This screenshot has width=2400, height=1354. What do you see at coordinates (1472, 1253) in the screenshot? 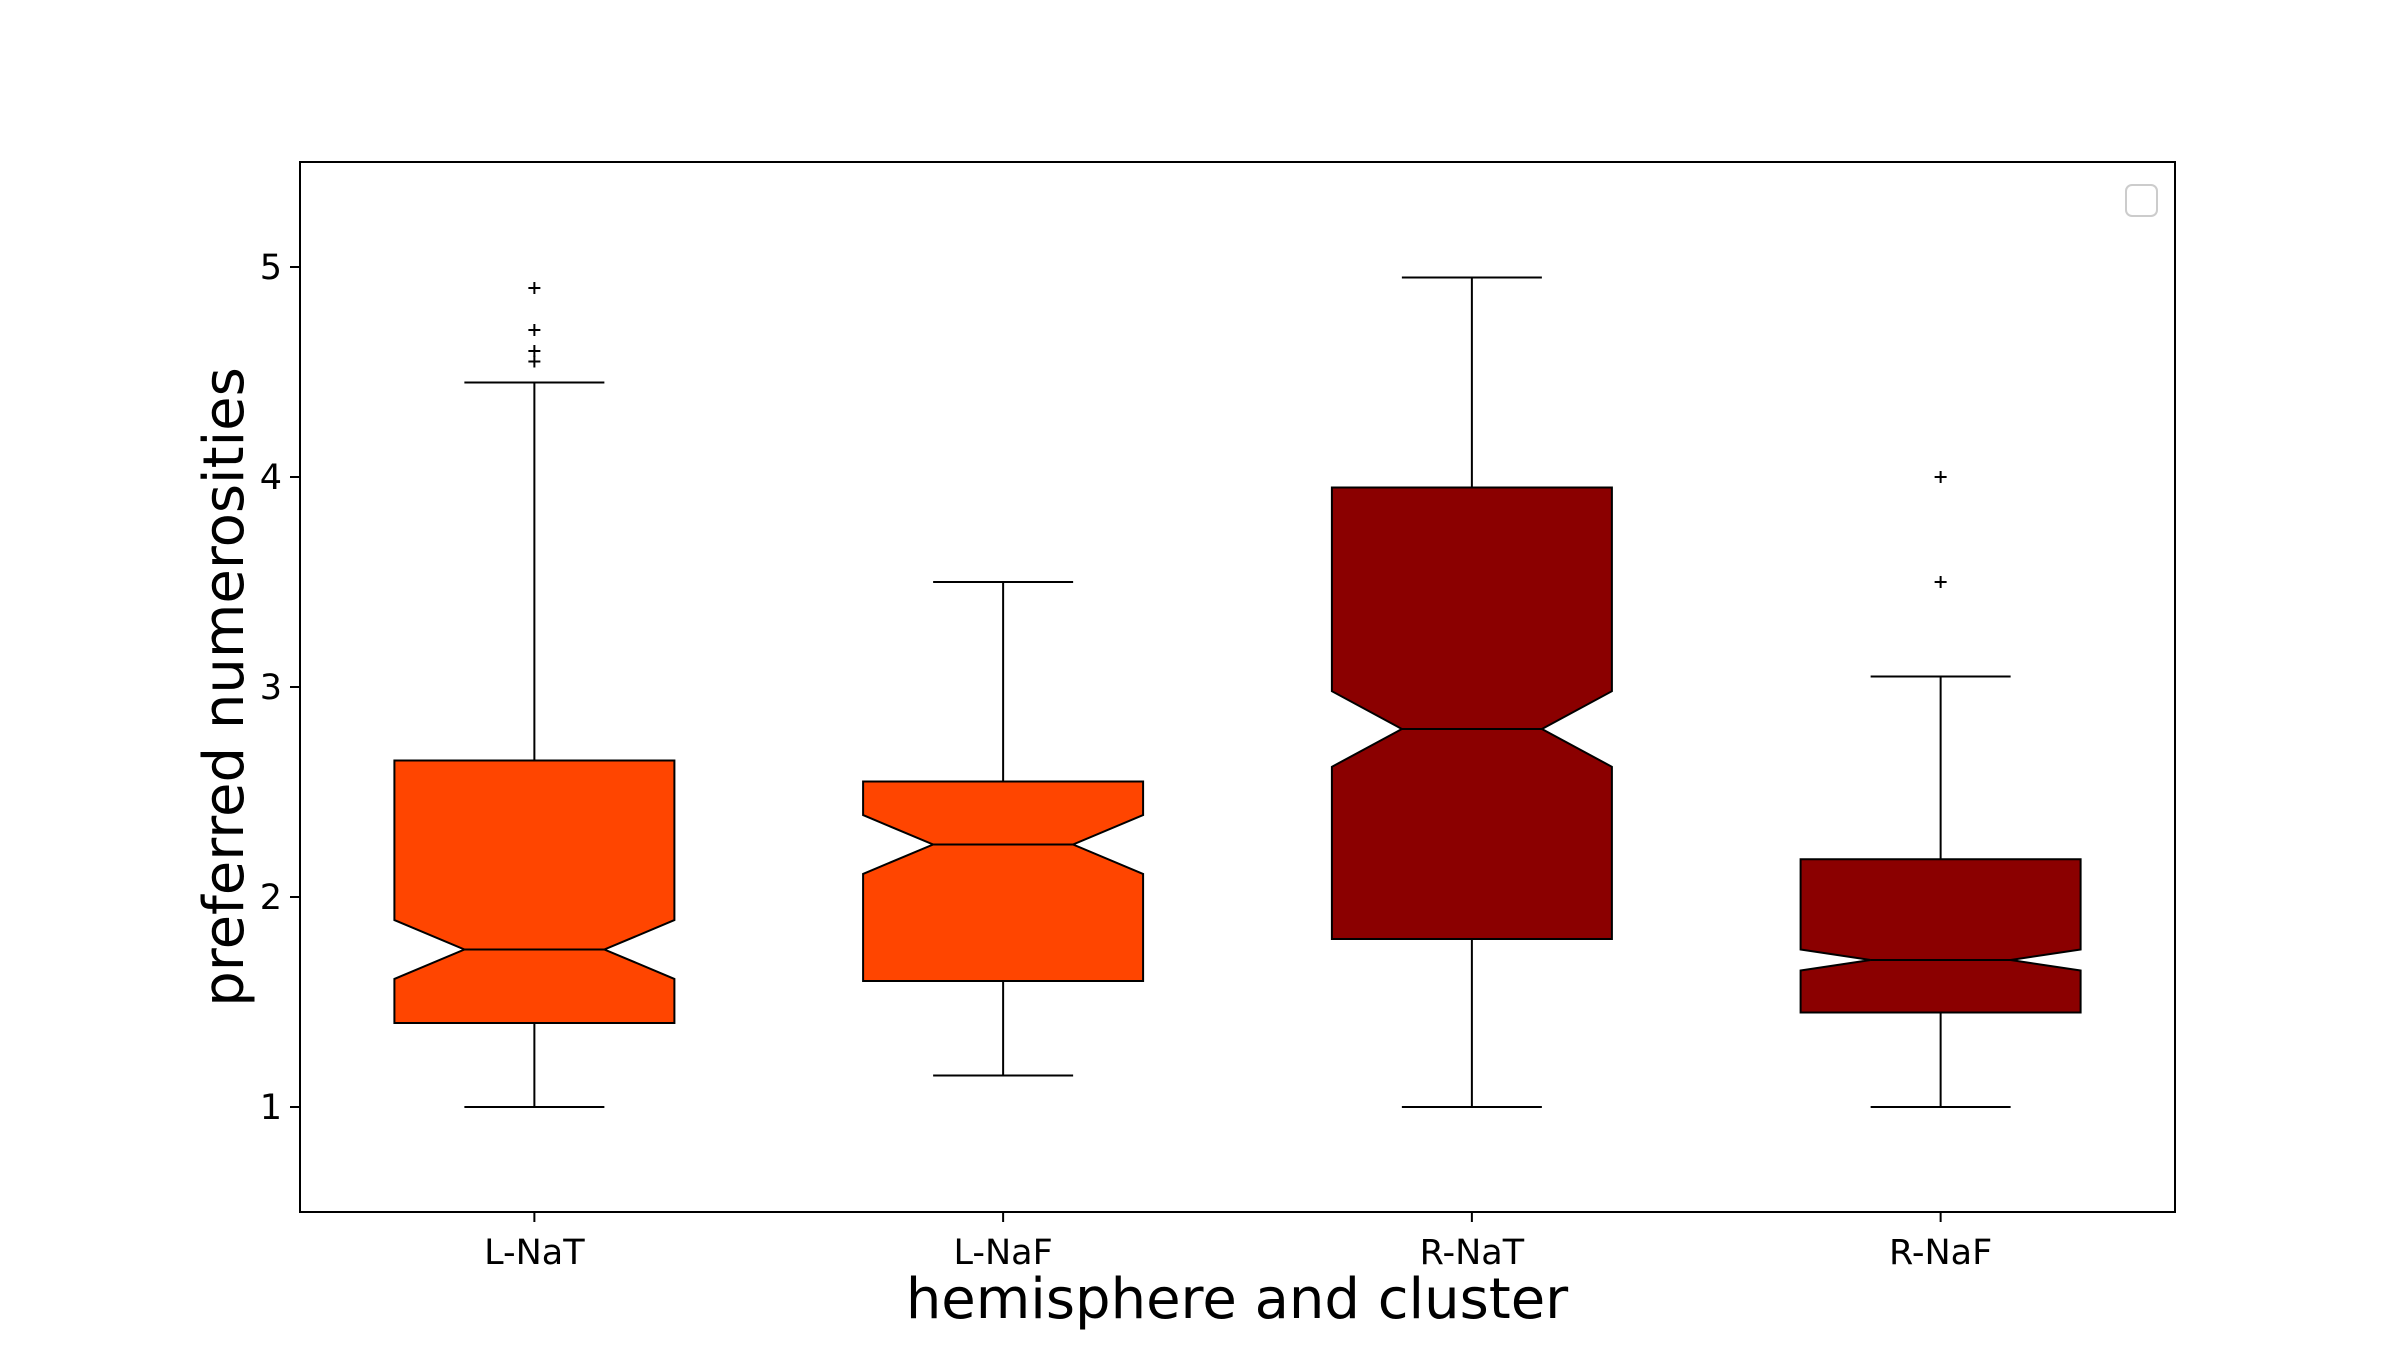
I see `x-tick-label-r-nat: R-NaT` at bounding box center [1472, 1253].